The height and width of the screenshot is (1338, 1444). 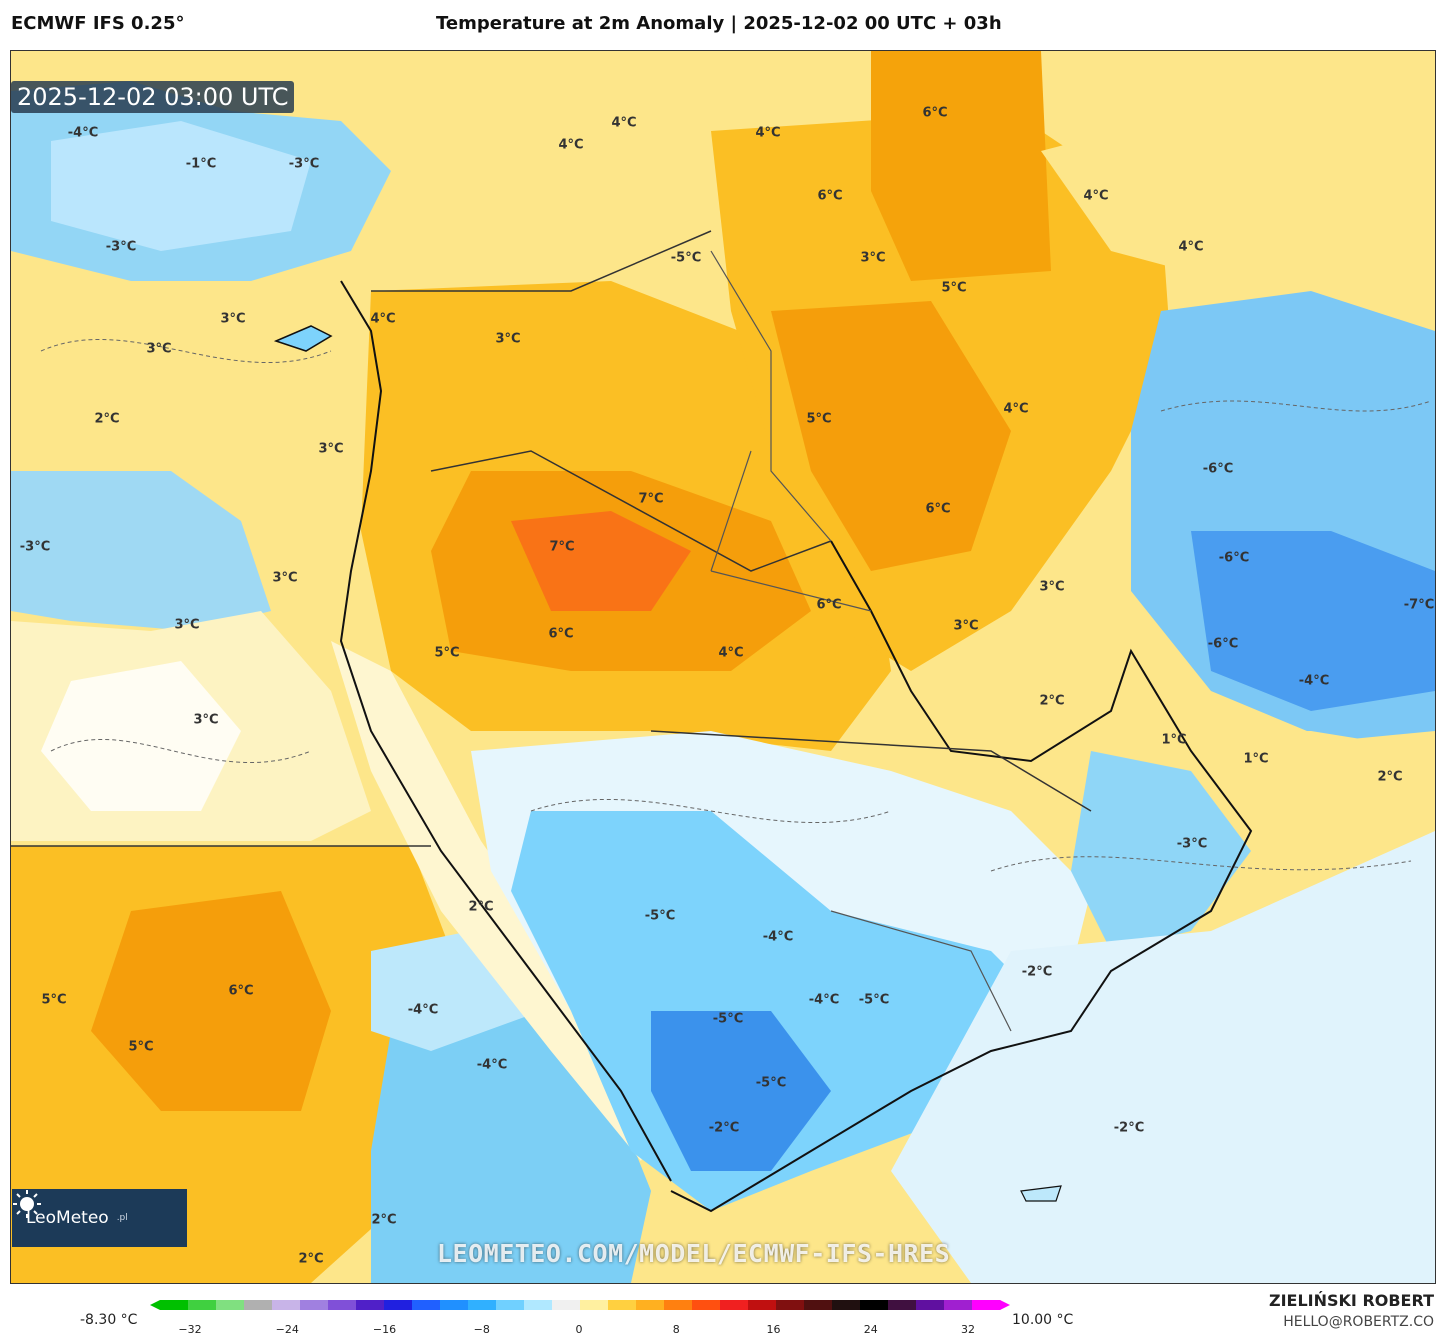 I want to click on region-arabia-core, so click(x=601, y=561).